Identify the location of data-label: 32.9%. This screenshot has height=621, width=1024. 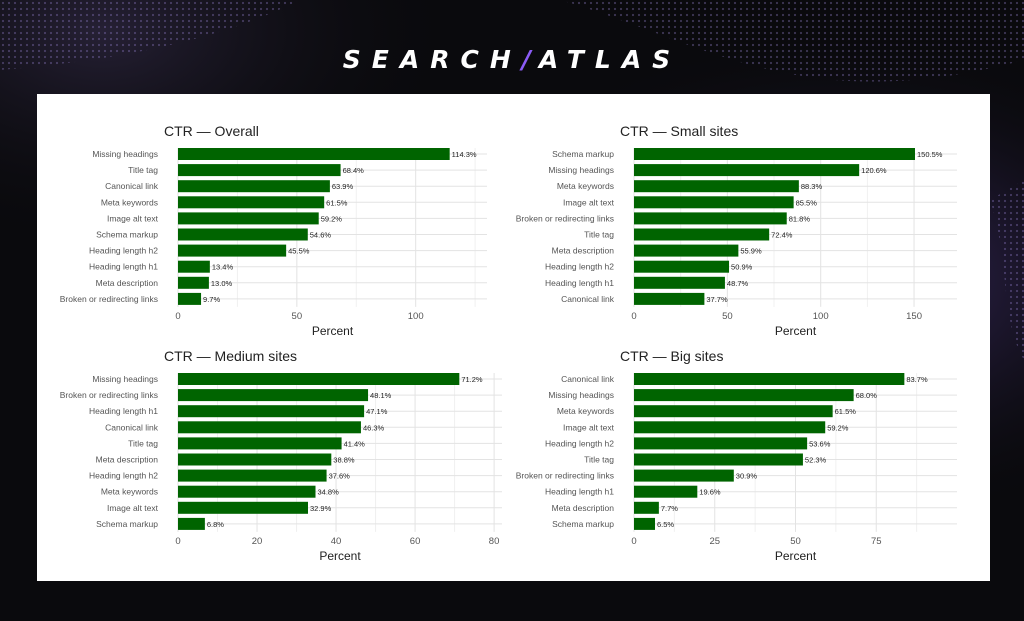
(321, 508).